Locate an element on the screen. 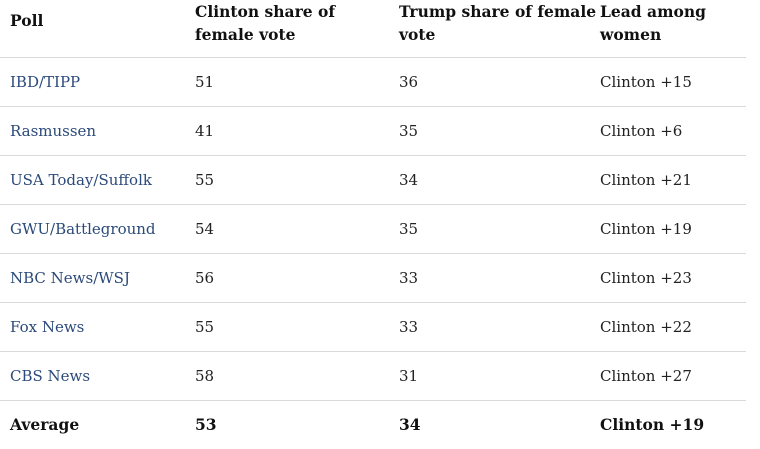 The image size is (760, 449). table-row: Rasmussen 41 35 Clinton +6 is located at coordinates (373, 131).